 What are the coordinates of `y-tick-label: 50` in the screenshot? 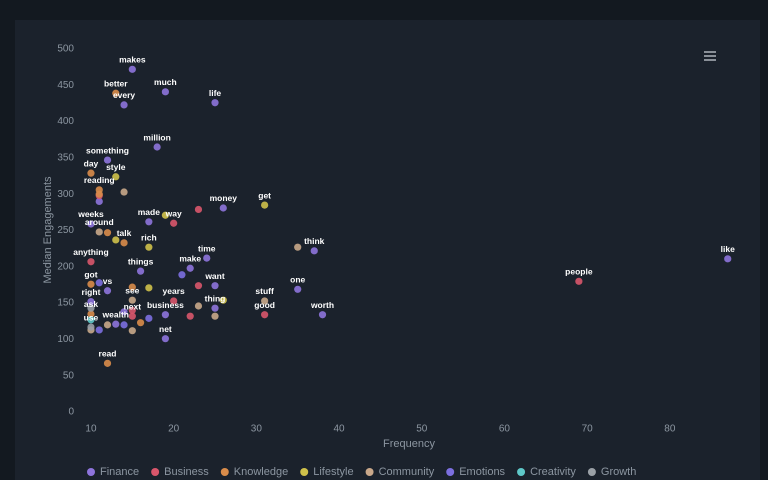 It's located at (69, 375).